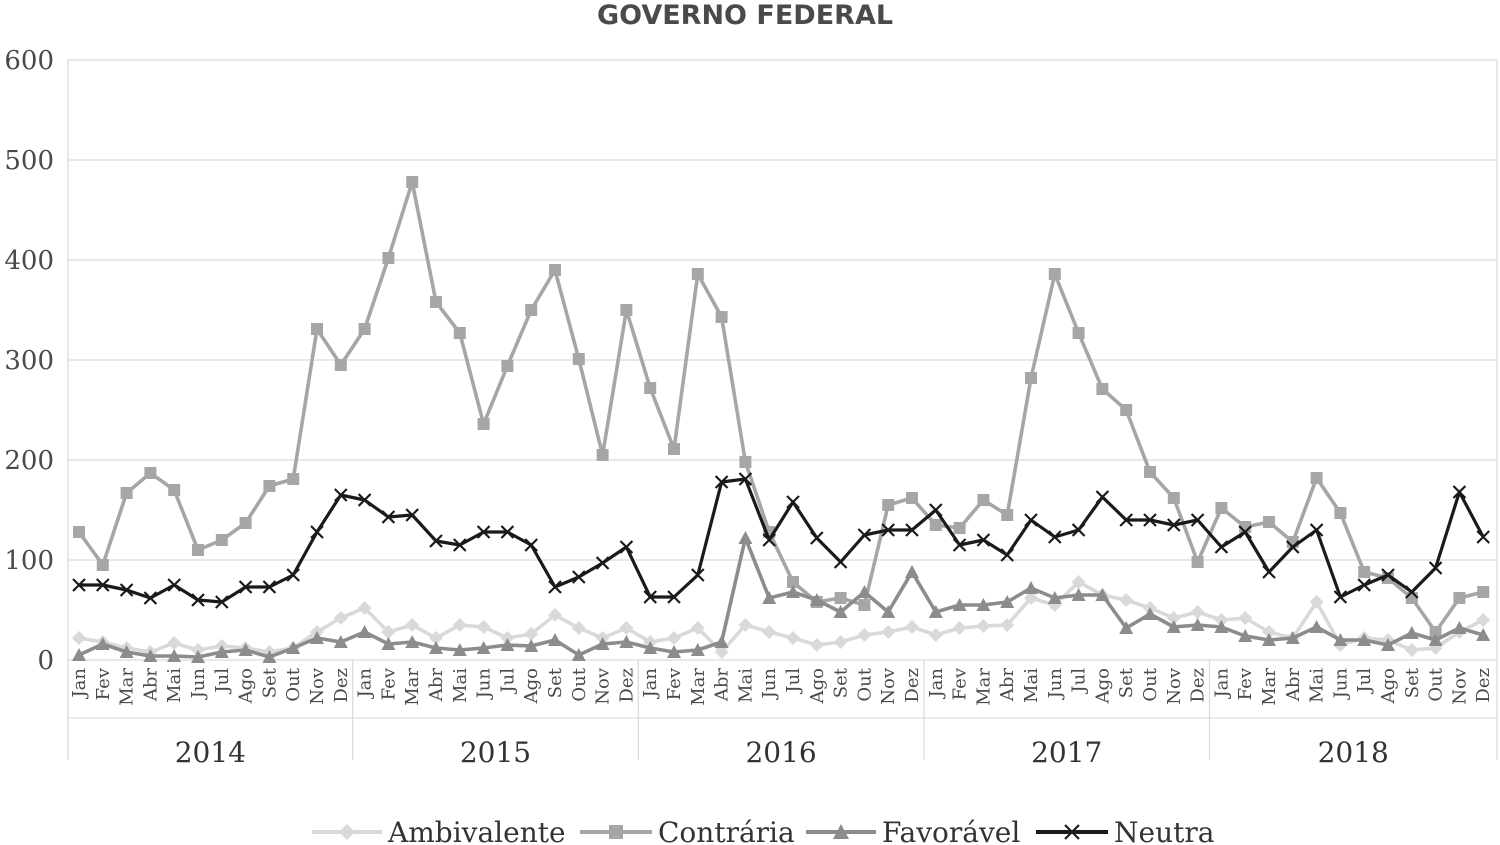 Image resolution: width=1500 pixels, height=845 pixels. What do you see at coordinates (745, 15) in the screenshot?
I see `chart-title: GOVERNO FEDERAL` at bounding box center [745, 15].